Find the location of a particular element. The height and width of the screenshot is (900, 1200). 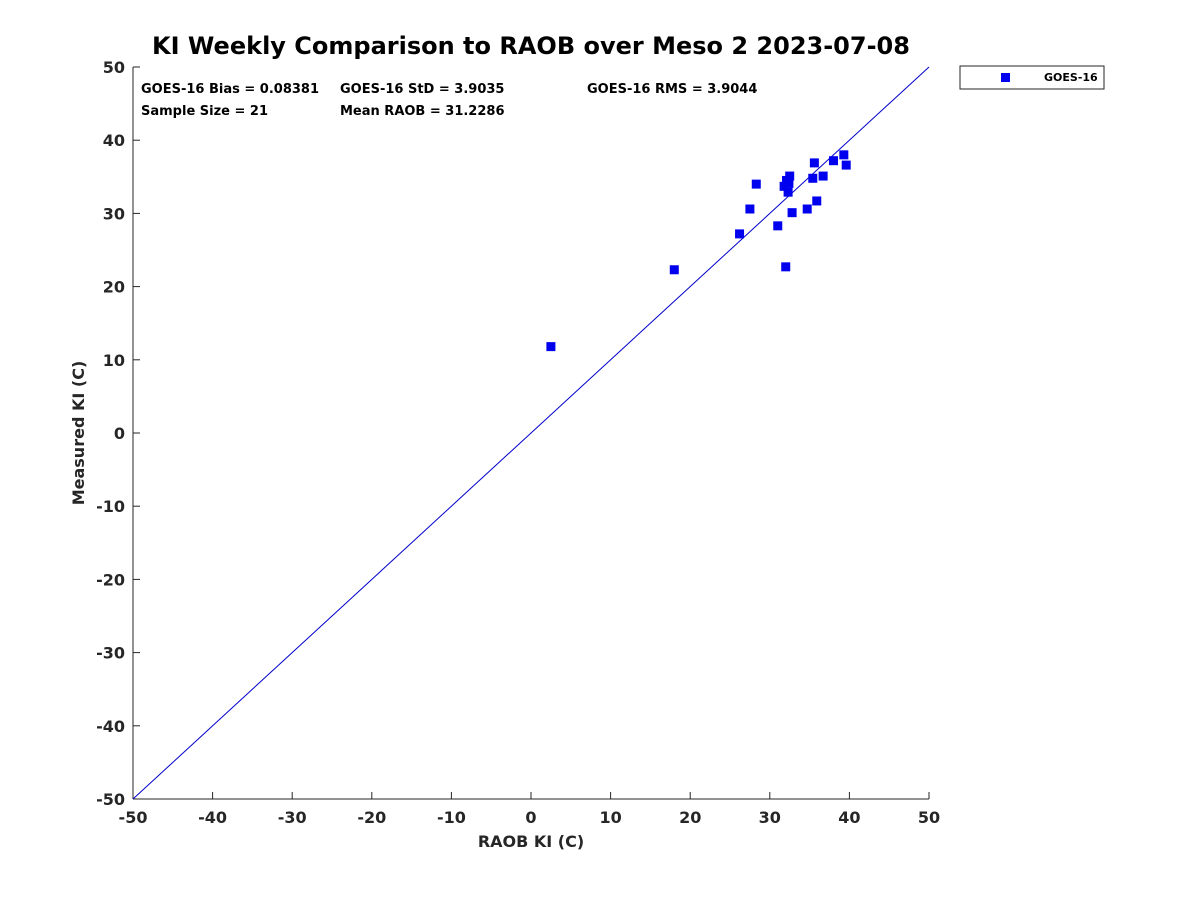

x-ticks: -50 -40 -30 -20 -10 0 10 20 30 40 50 is located at coordinates (529, 809).